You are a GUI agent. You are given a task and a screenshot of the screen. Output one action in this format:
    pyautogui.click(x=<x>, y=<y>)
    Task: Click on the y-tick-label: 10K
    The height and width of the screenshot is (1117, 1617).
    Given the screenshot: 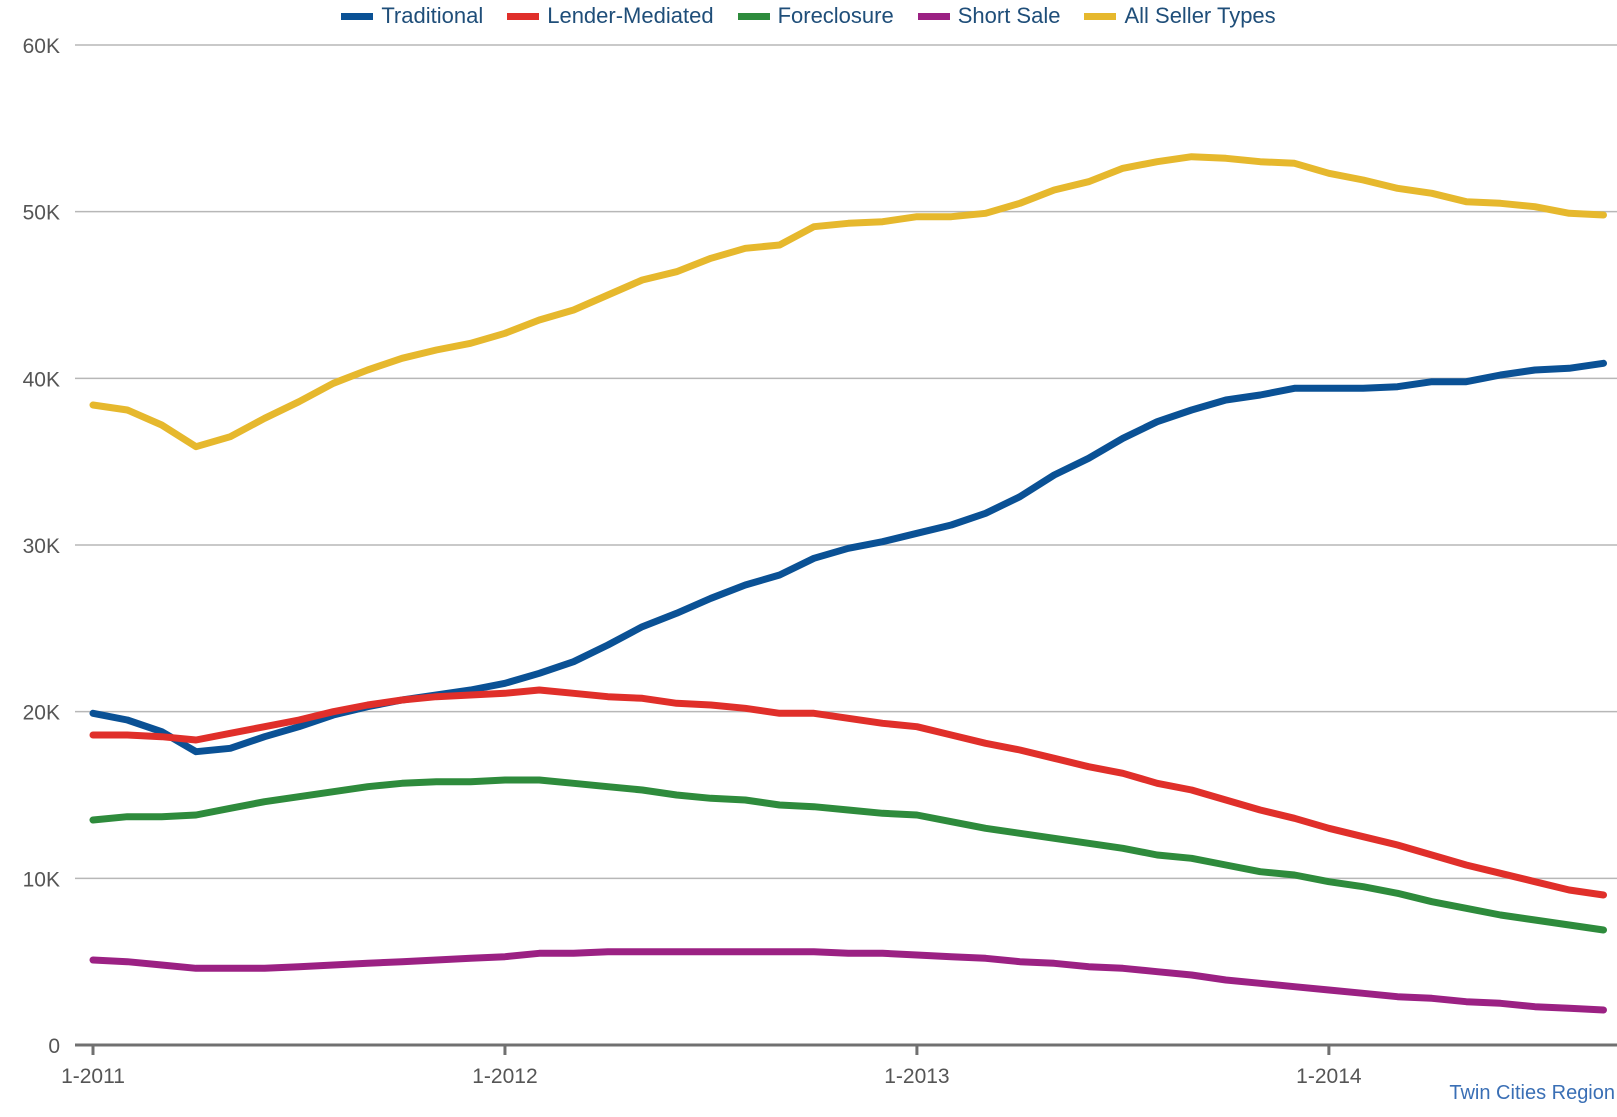 What is the action you would take?
    pyautogui.click(x=41, y=879)
    